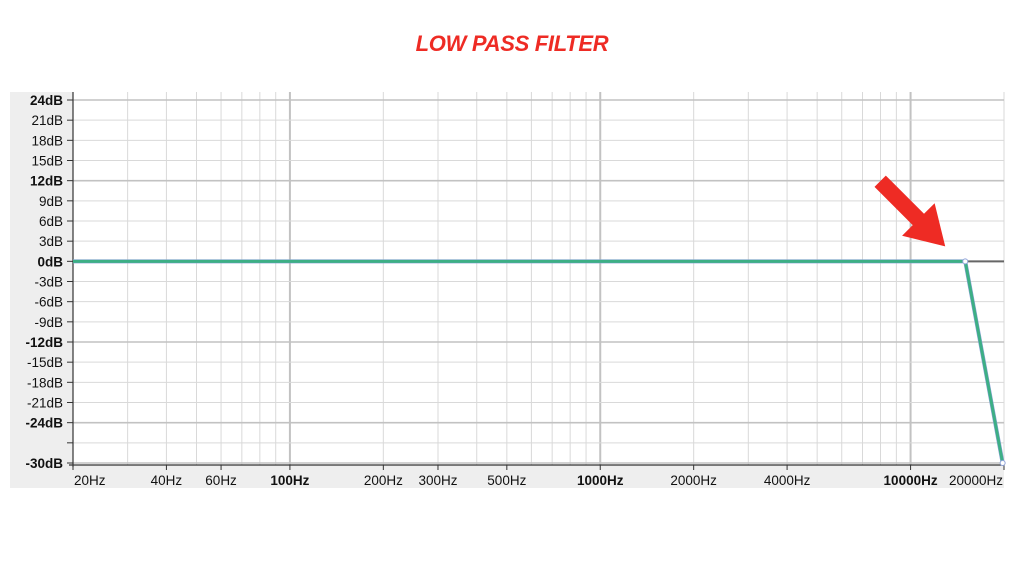 The height and width of the screenshot is (576, 1024). What do you see at coordinates (693, 480) in the screenshot?
I see `x-tick-label: 2000Hz` at bounding box center [693, 480].